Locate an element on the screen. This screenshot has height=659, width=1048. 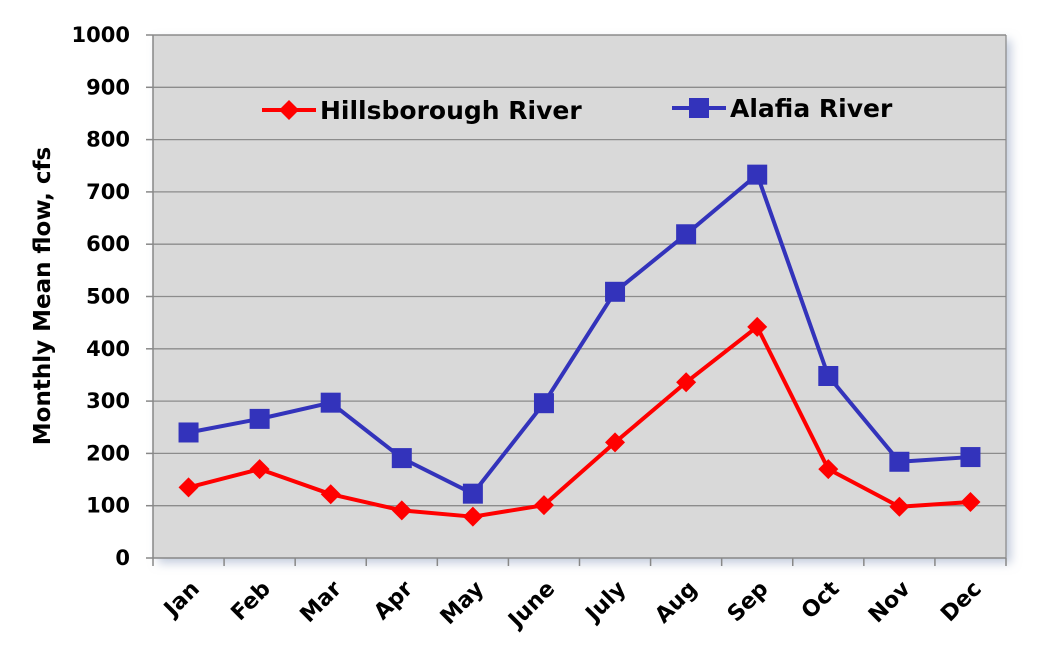
x-tick-label: Jan is located at coordinates (181, 600).